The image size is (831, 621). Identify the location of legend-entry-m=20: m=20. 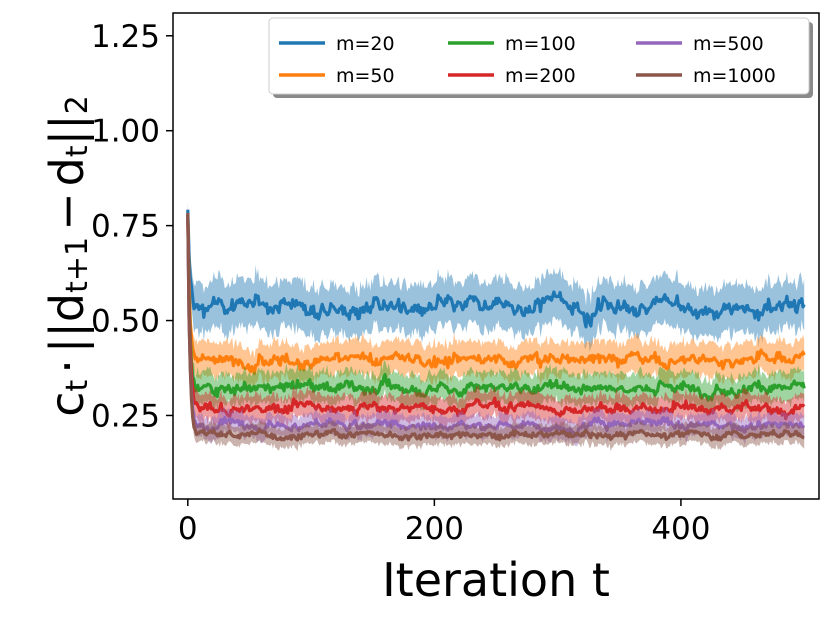
(337, 44).